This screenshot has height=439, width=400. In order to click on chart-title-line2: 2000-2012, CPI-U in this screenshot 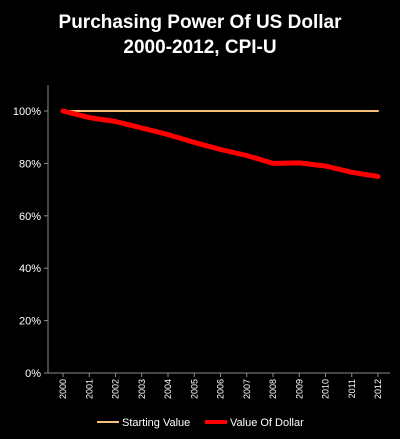, I will do `click(200, 47)`.